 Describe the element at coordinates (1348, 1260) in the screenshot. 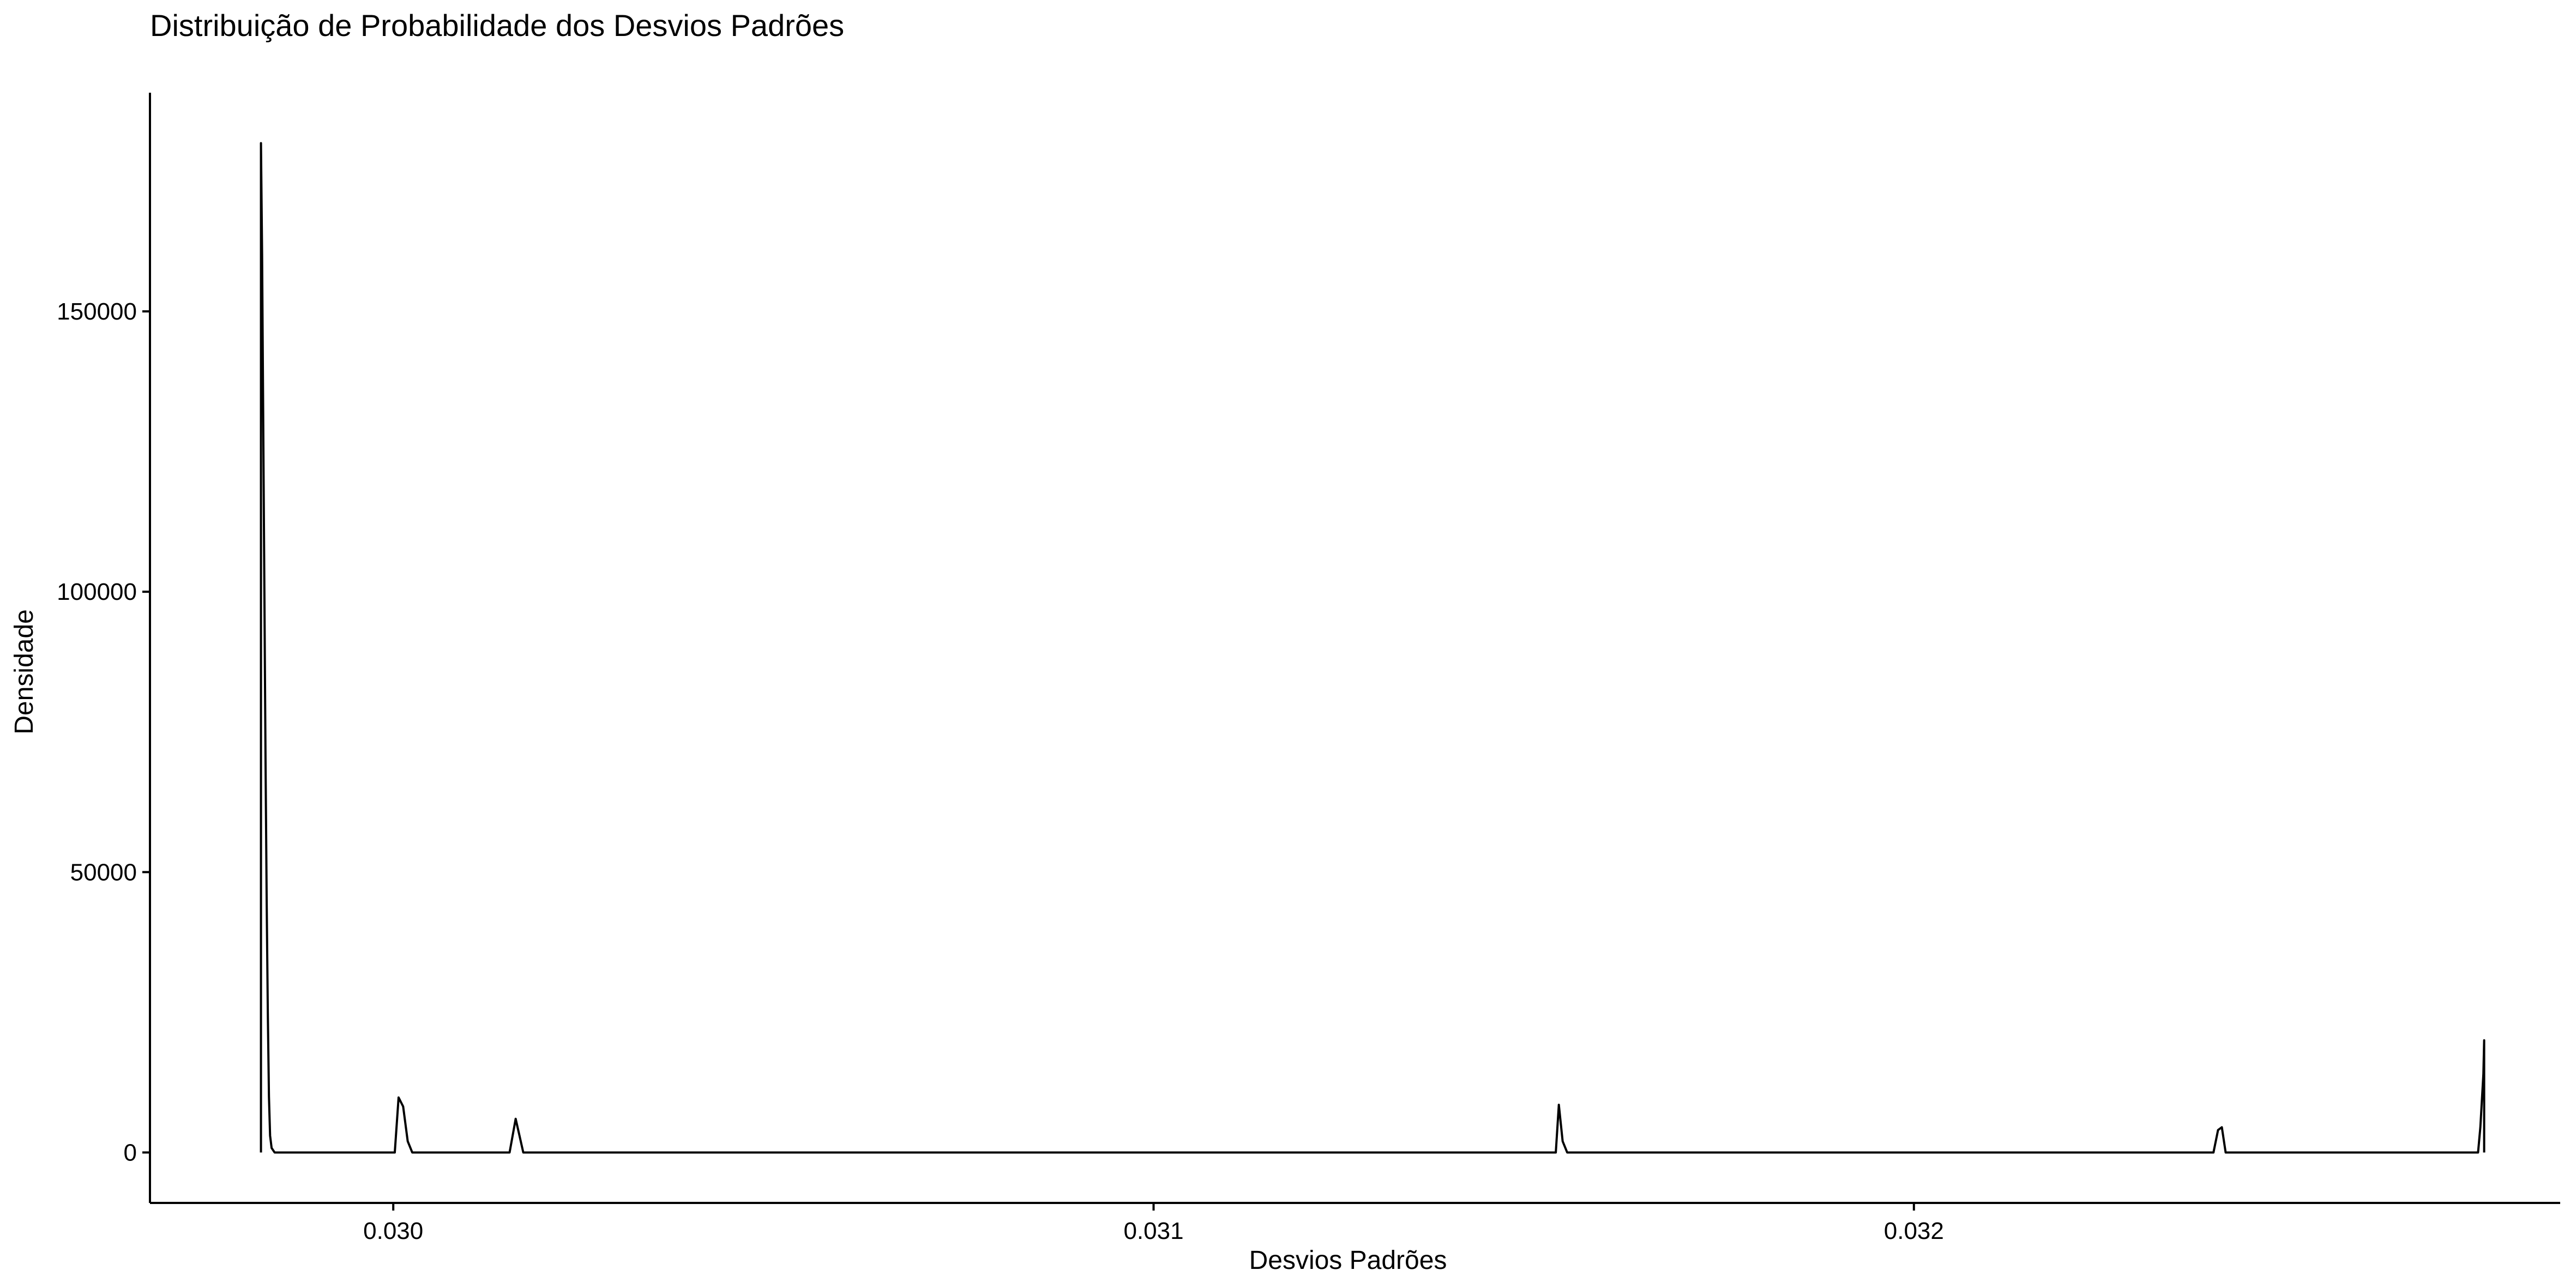

I see `x-axis-title: Desvios Padrões` at that location.